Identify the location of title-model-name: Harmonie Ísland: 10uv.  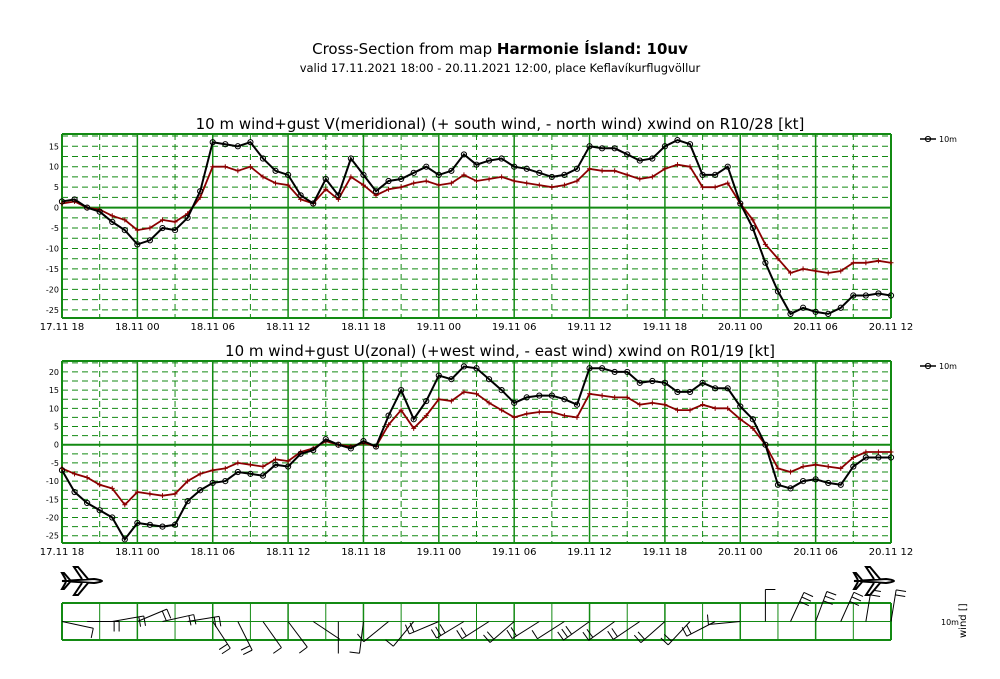
(592, 49).